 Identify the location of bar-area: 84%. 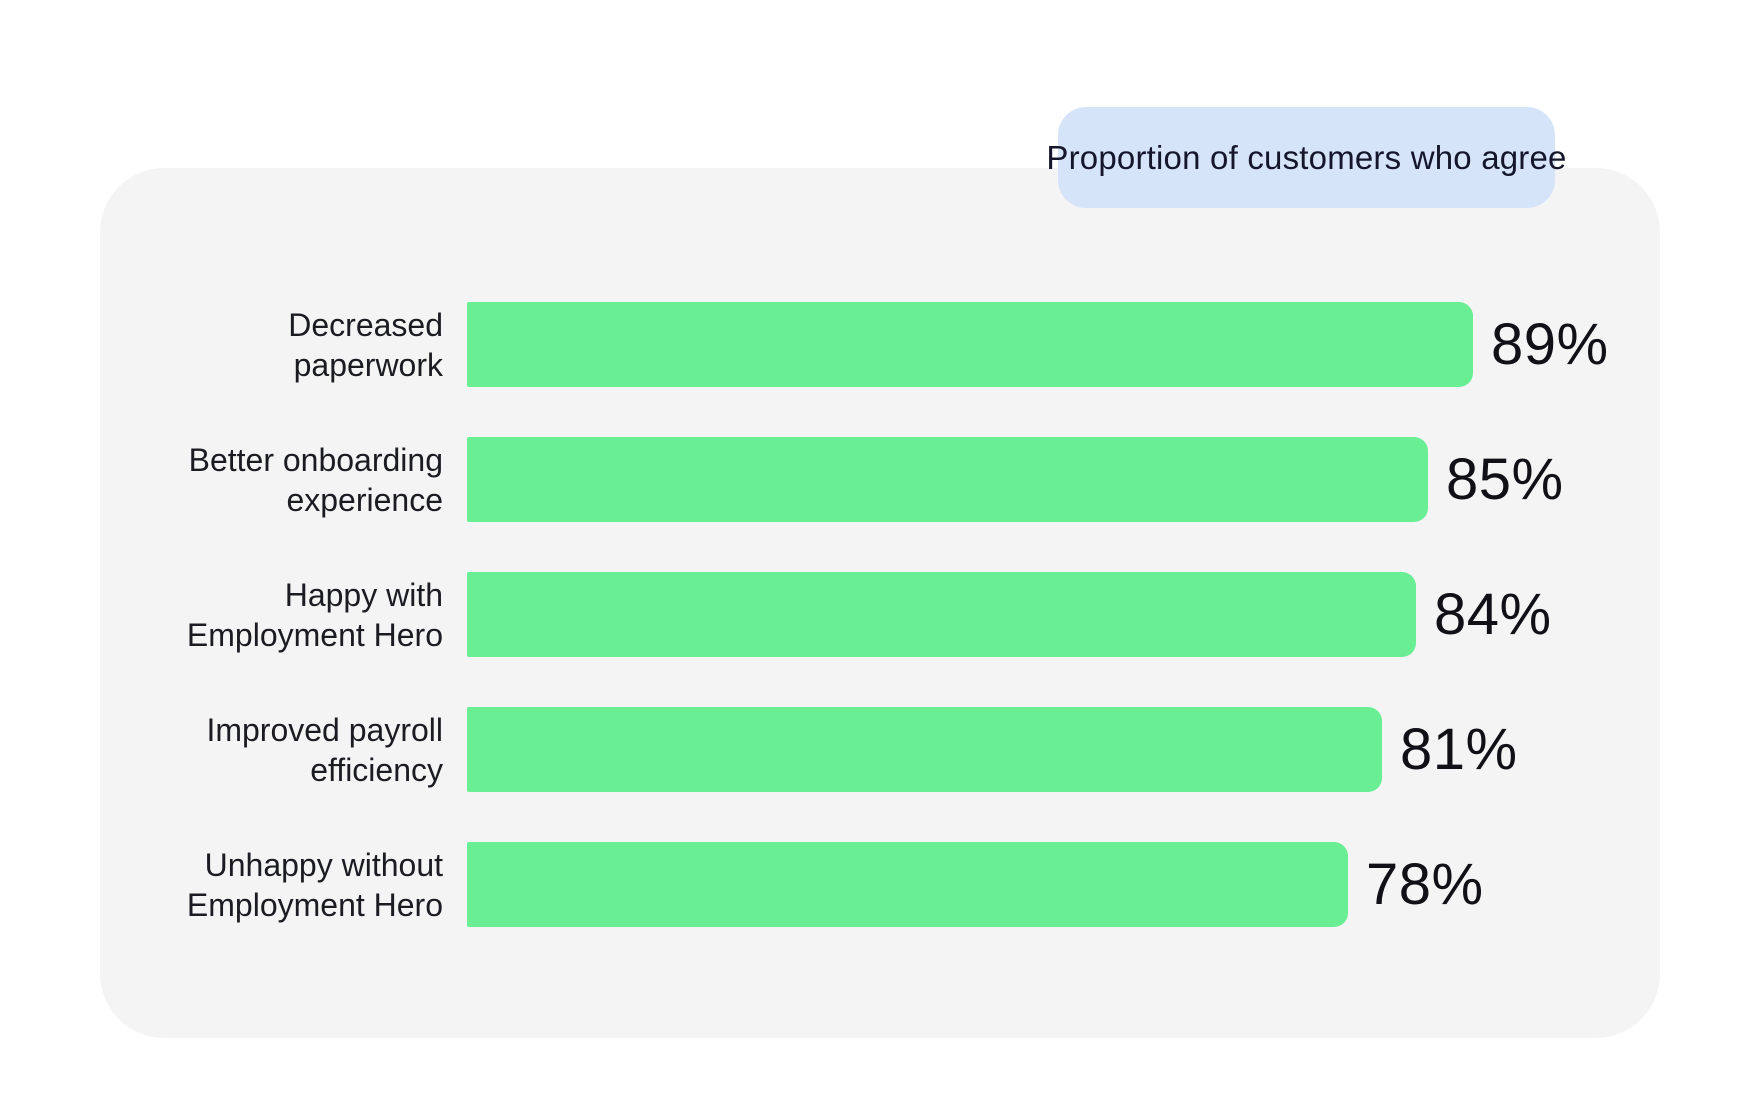
(1009, 614).